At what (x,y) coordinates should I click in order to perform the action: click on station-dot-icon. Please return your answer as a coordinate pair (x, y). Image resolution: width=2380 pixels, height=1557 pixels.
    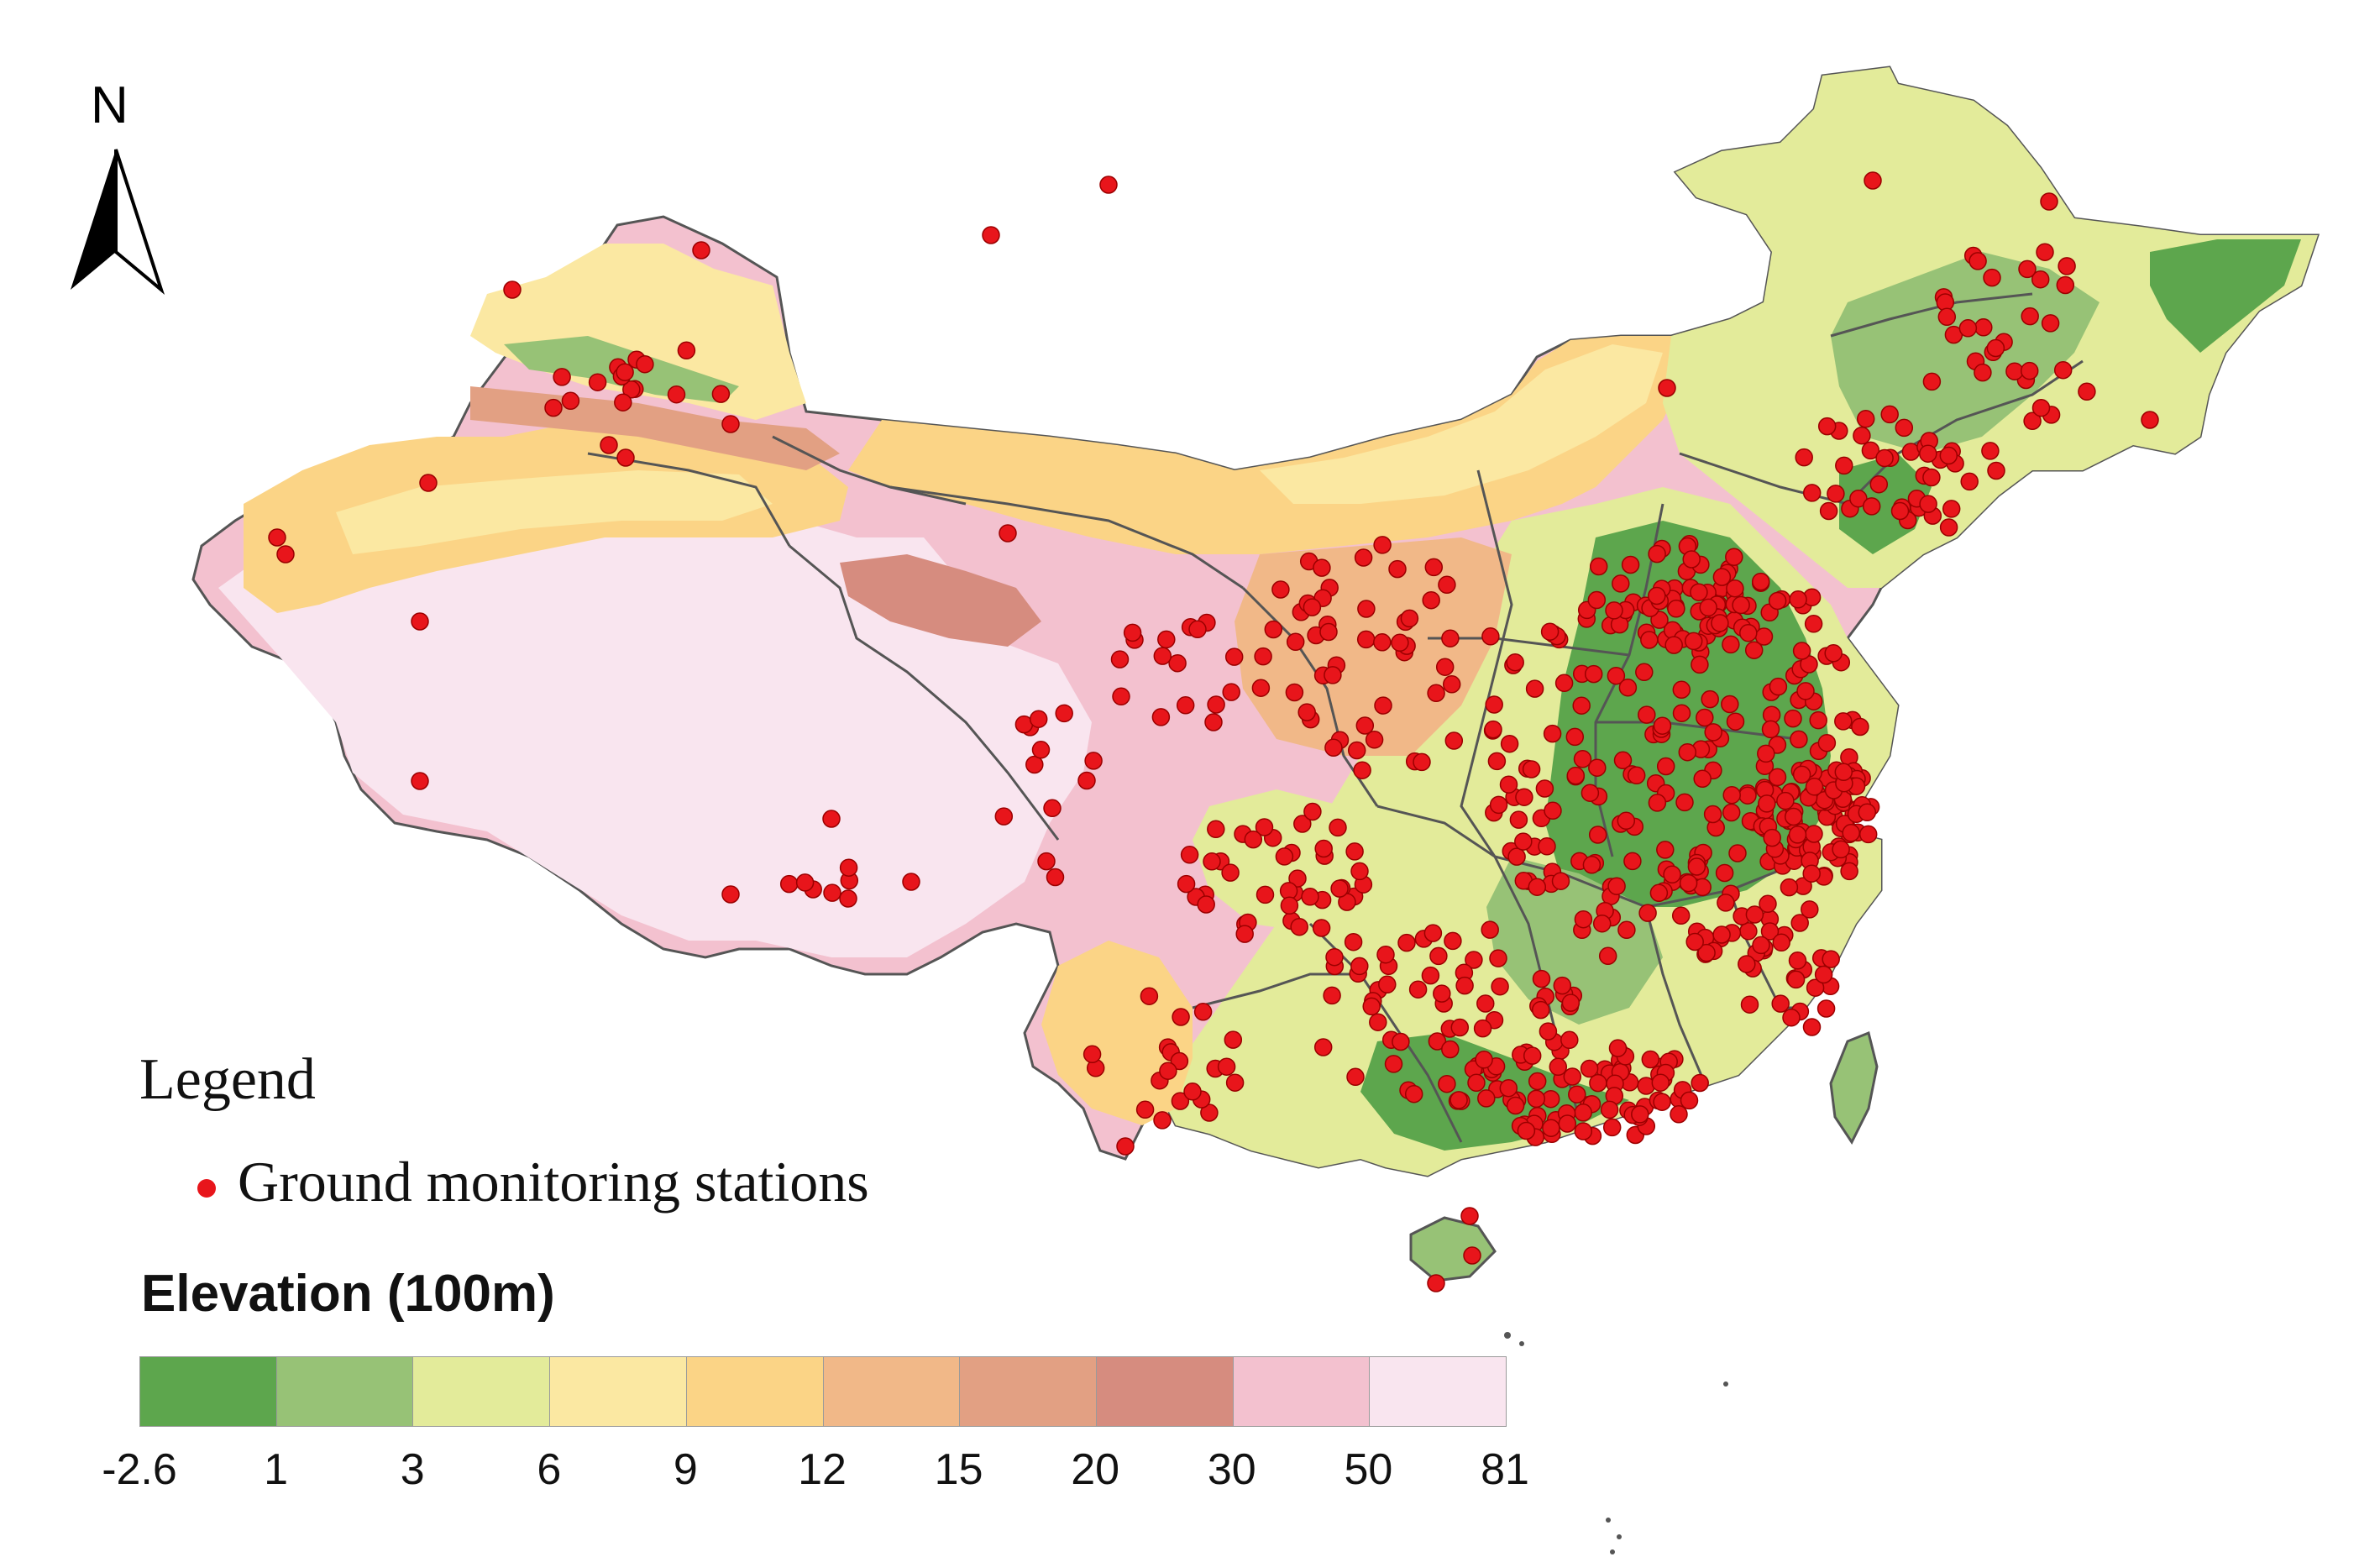
    Looking at the image, I should click on (206, 1188).